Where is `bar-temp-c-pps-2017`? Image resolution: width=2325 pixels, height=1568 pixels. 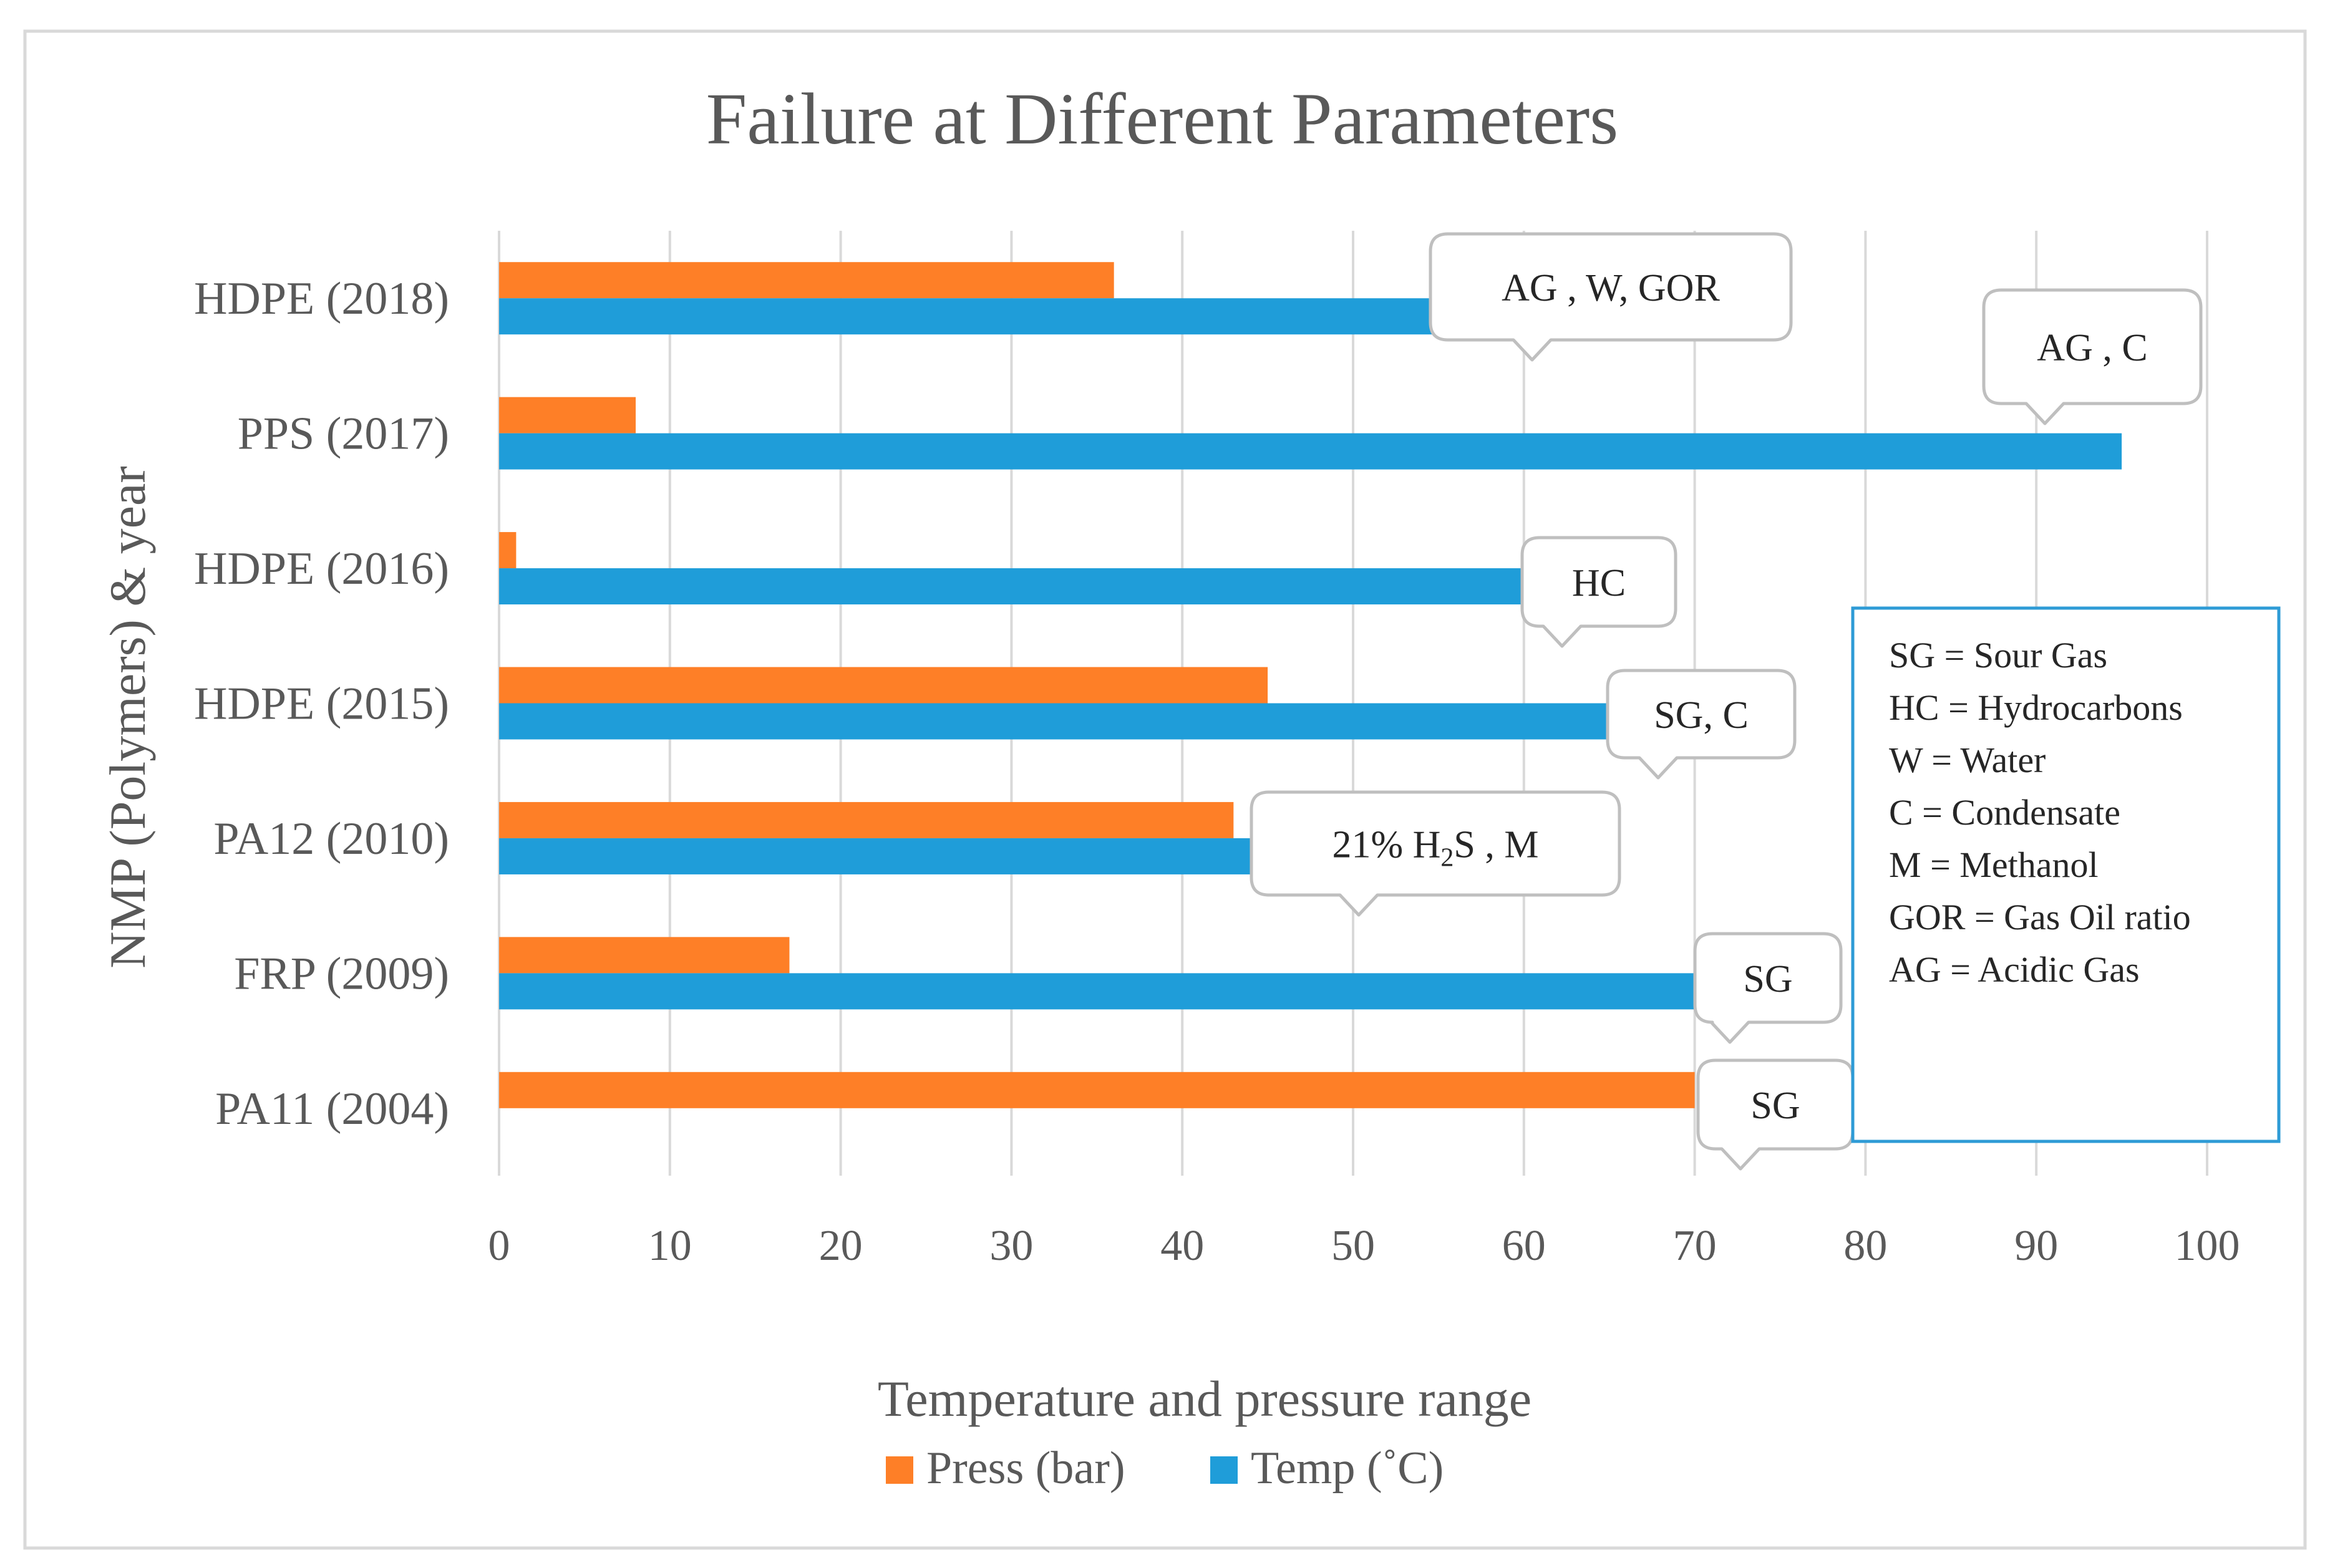 bar-temp-c-pps-2017 is located at coordinates (1310, 451).